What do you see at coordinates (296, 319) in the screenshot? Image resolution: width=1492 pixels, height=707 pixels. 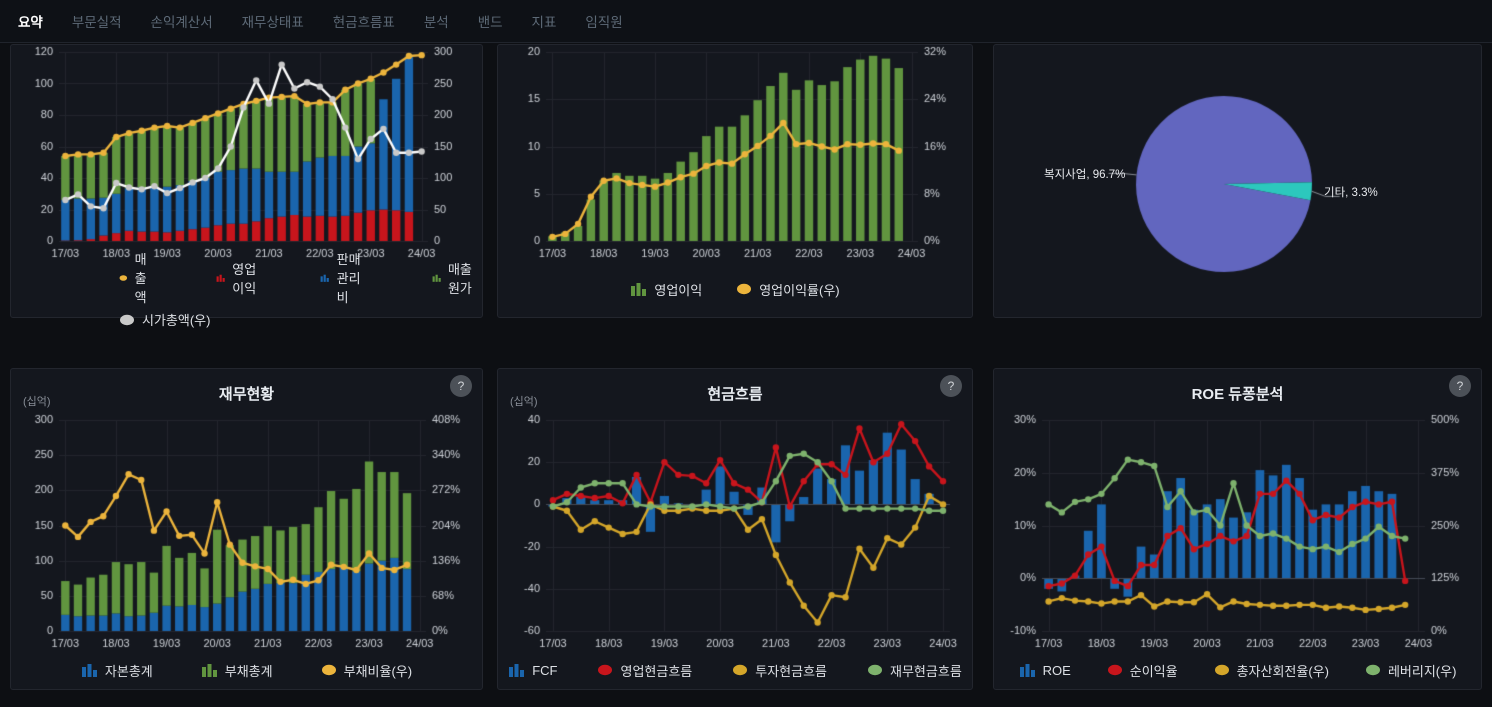 I see `legend-row: 시가총액(우)` at bounding box center [296, 319].